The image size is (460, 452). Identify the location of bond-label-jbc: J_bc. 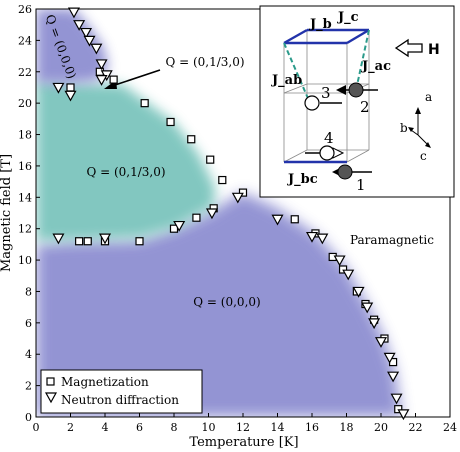
(302, 179).